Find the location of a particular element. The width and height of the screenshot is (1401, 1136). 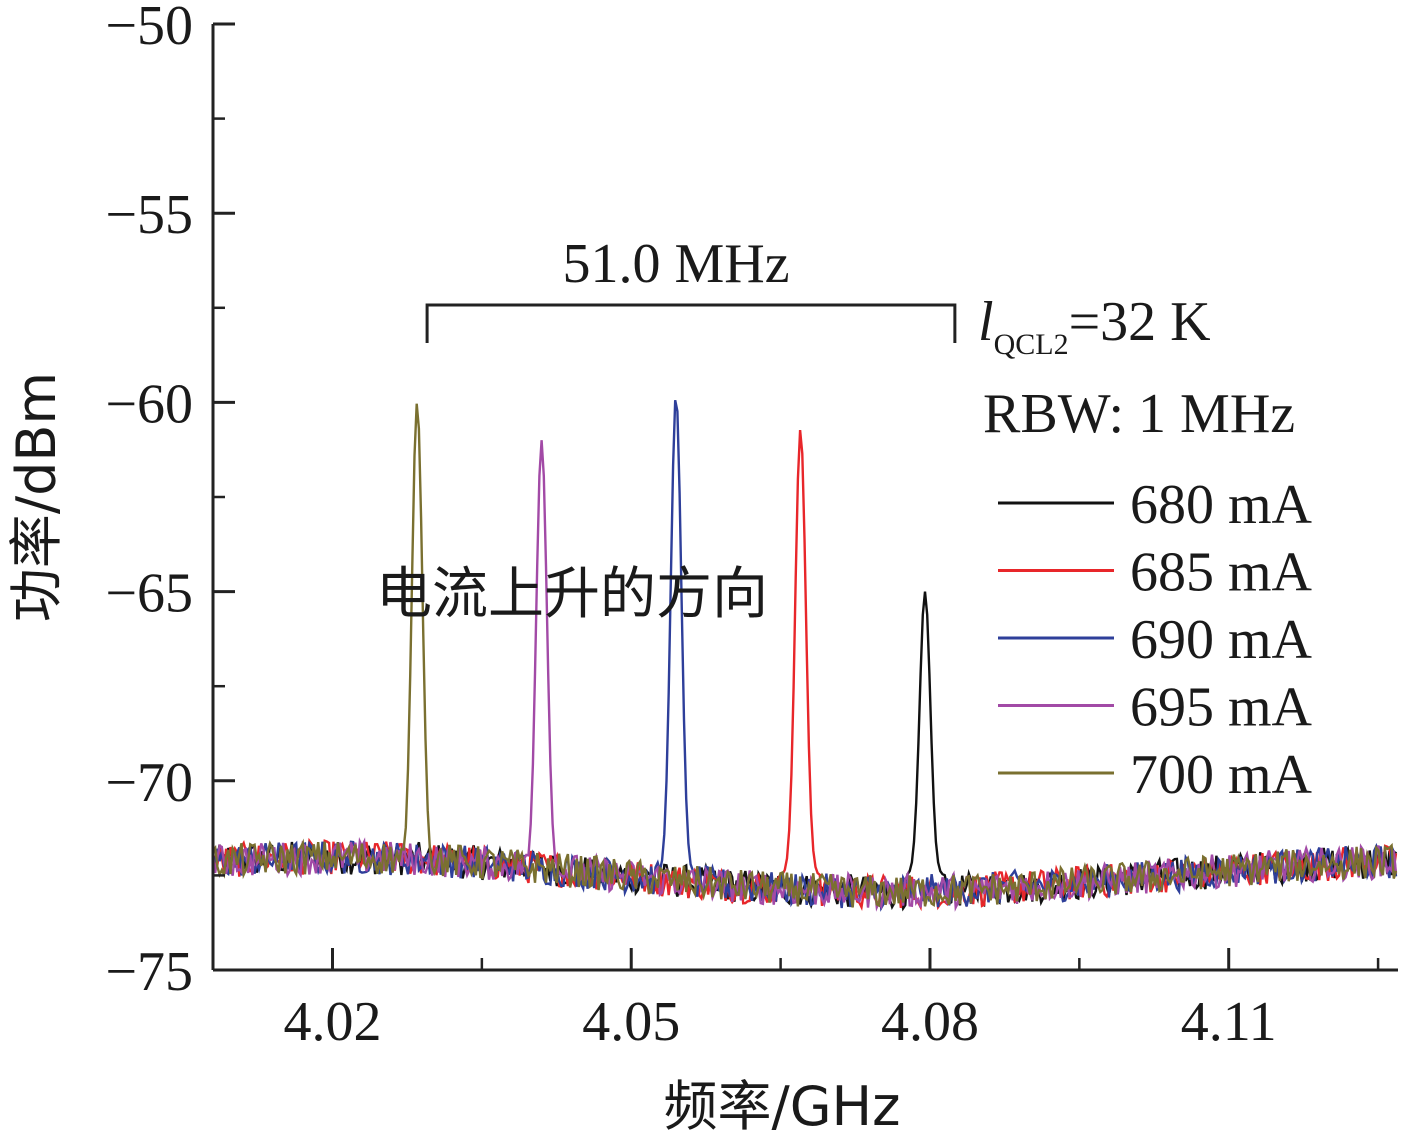

condition-label: lQCL2=32 K is located at coordinates (1094, 326).